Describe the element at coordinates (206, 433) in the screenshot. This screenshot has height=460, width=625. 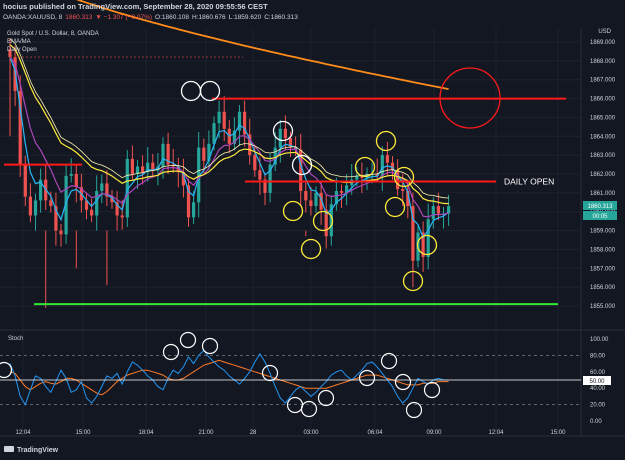
I see `time-tick-label: 21:00` at that location.